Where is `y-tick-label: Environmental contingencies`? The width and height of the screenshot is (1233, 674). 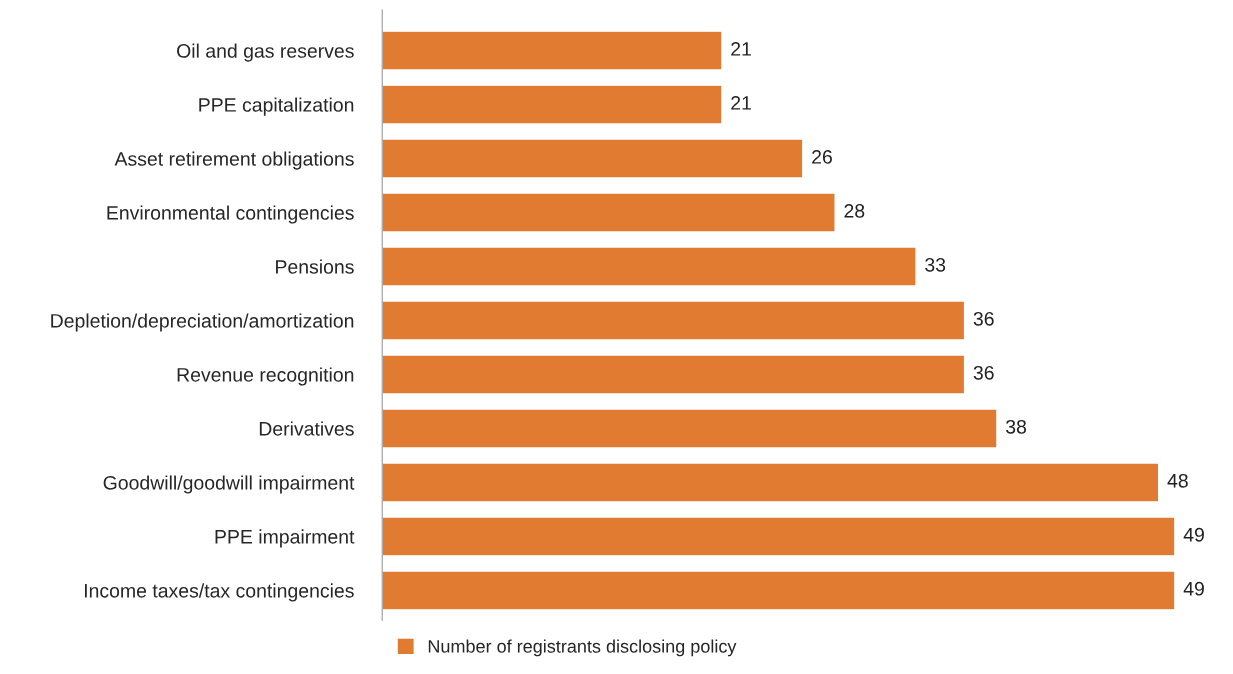 y-tick-label: Environmental contingencies is located at coordinates (230, 214).